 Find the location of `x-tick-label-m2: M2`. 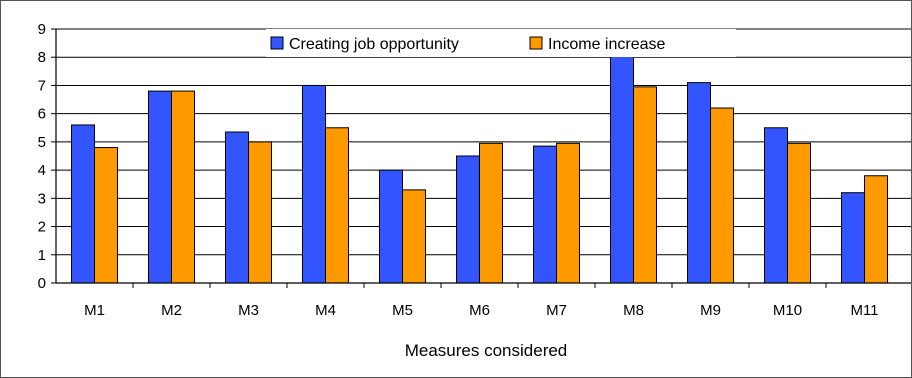

x-tick-label-m2: M2 is located at coordinates (171, 310).